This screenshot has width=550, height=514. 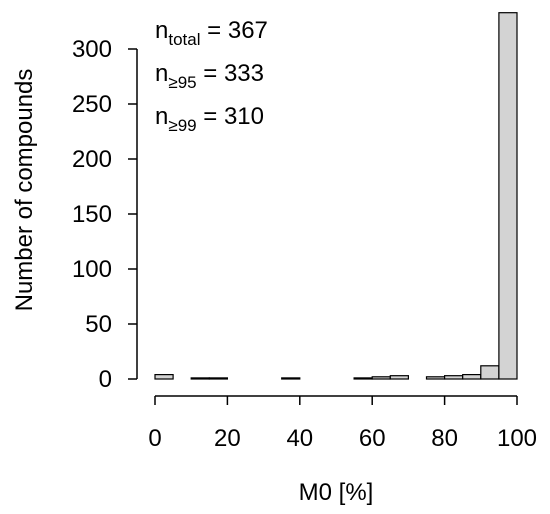 I want to click on annotation-subscript: ≥99, so click(x=182, y=125).